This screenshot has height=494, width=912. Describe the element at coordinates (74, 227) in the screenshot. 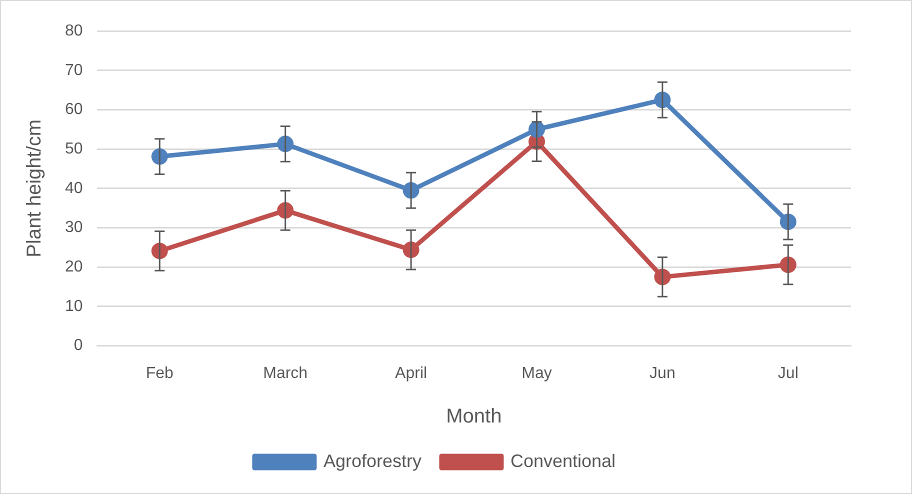

I see `y-tick-label: 30` at that location.